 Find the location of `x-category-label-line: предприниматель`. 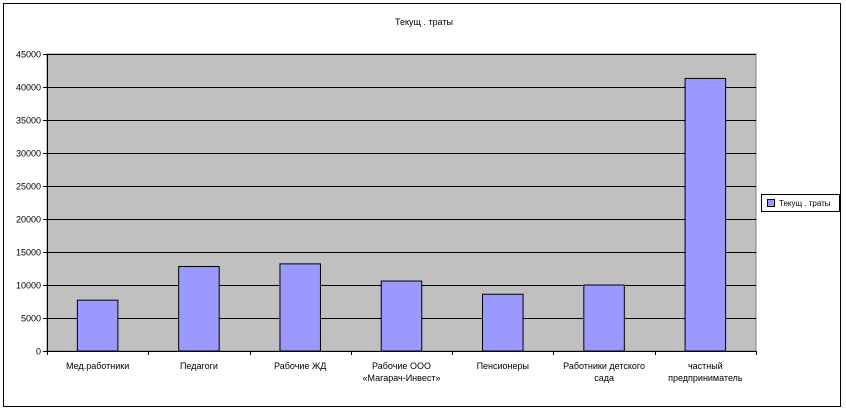

x-category-label-line: предприниматель is located at coordinates (705, 378).